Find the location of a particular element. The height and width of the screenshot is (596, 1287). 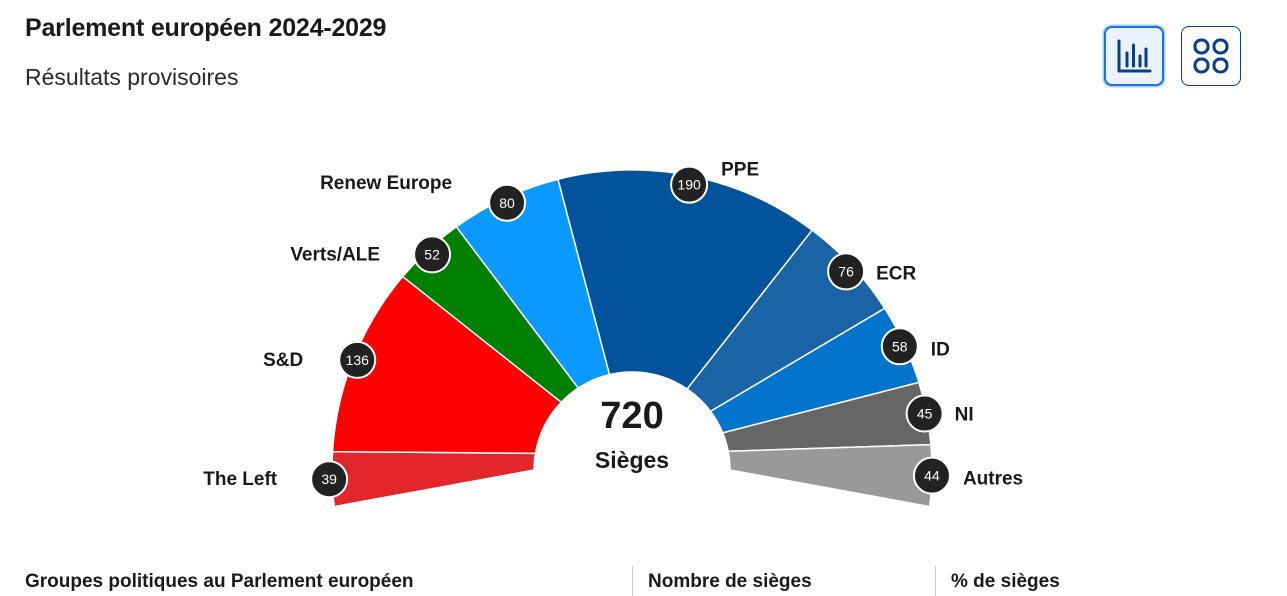

party-label: Renew Europe is located at coordinates (386, 183).